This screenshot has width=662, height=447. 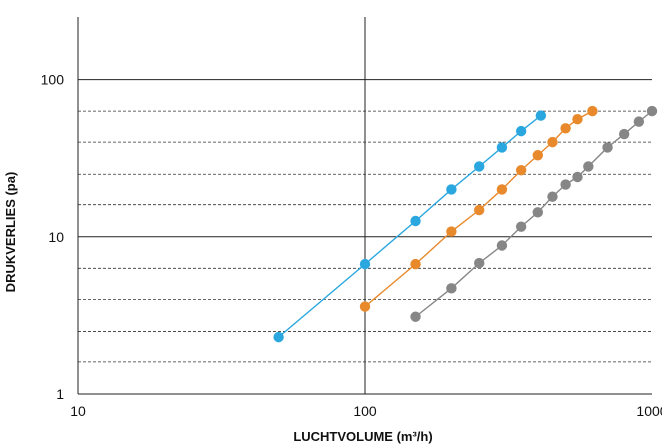 What do you see at coordinates (60, 394) in the screenshot?
I see `y-tick-label: 1` at bounding box center [60, 394].